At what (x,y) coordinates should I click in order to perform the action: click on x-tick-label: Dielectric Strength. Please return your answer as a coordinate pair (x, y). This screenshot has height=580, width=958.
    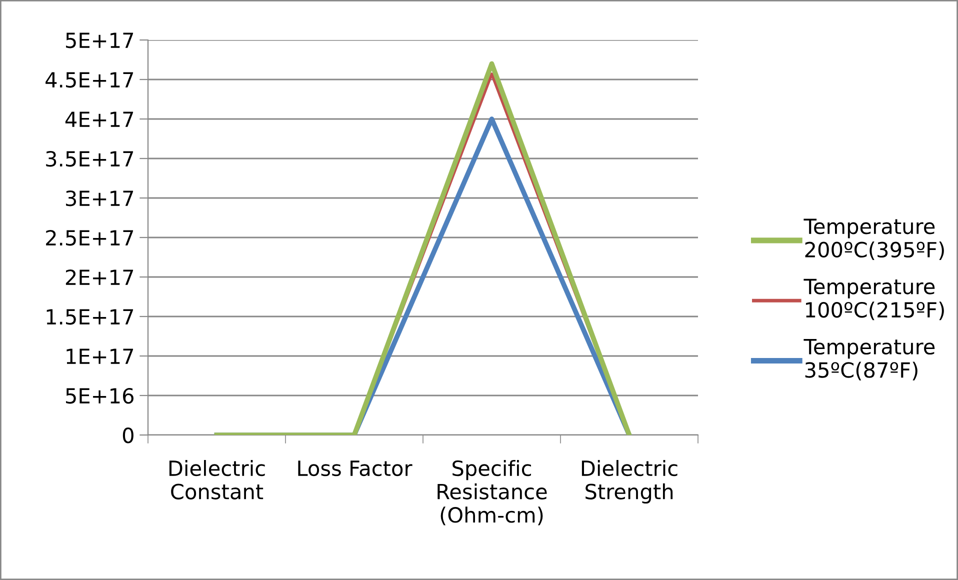
    Looking at the image, I should click on (630, 482).